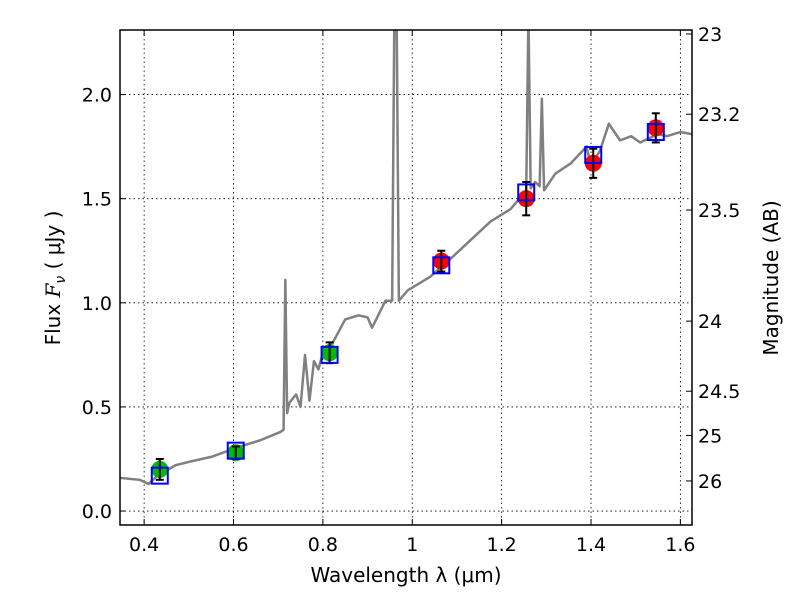 This screenshot has height=604, width=800. I want to click on y-tick-label: 1.5, so click(97, 200).